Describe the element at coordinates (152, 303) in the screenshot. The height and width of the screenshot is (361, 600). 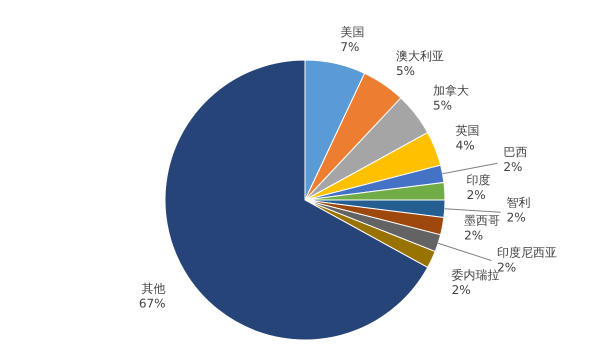
I see `data-label: 67%` at that location.